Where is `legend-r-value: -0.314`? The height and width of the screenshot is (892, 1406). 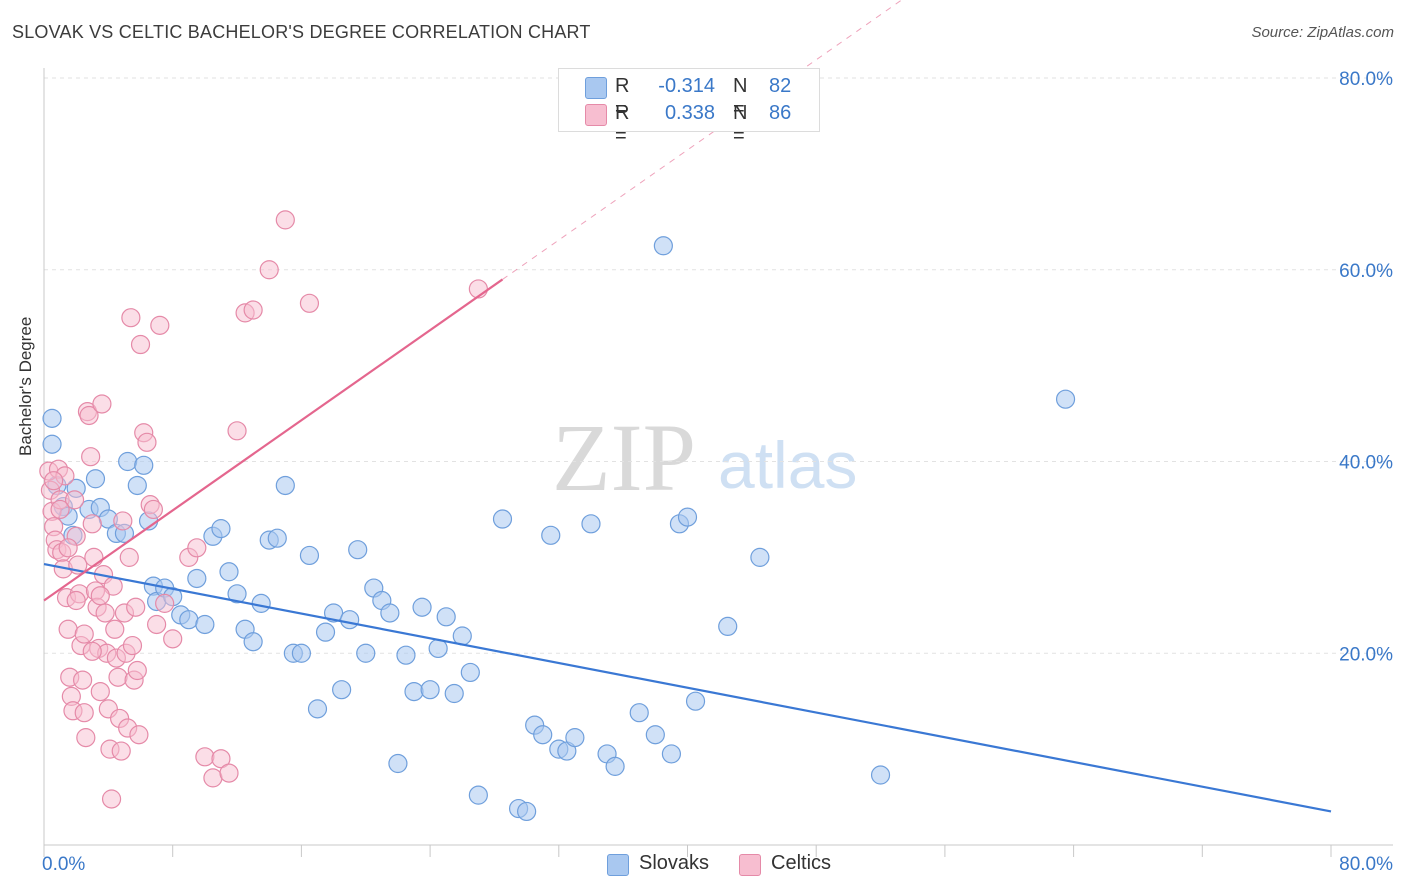
legend-r-value: -0.314 is located at coordinates (686, 86).